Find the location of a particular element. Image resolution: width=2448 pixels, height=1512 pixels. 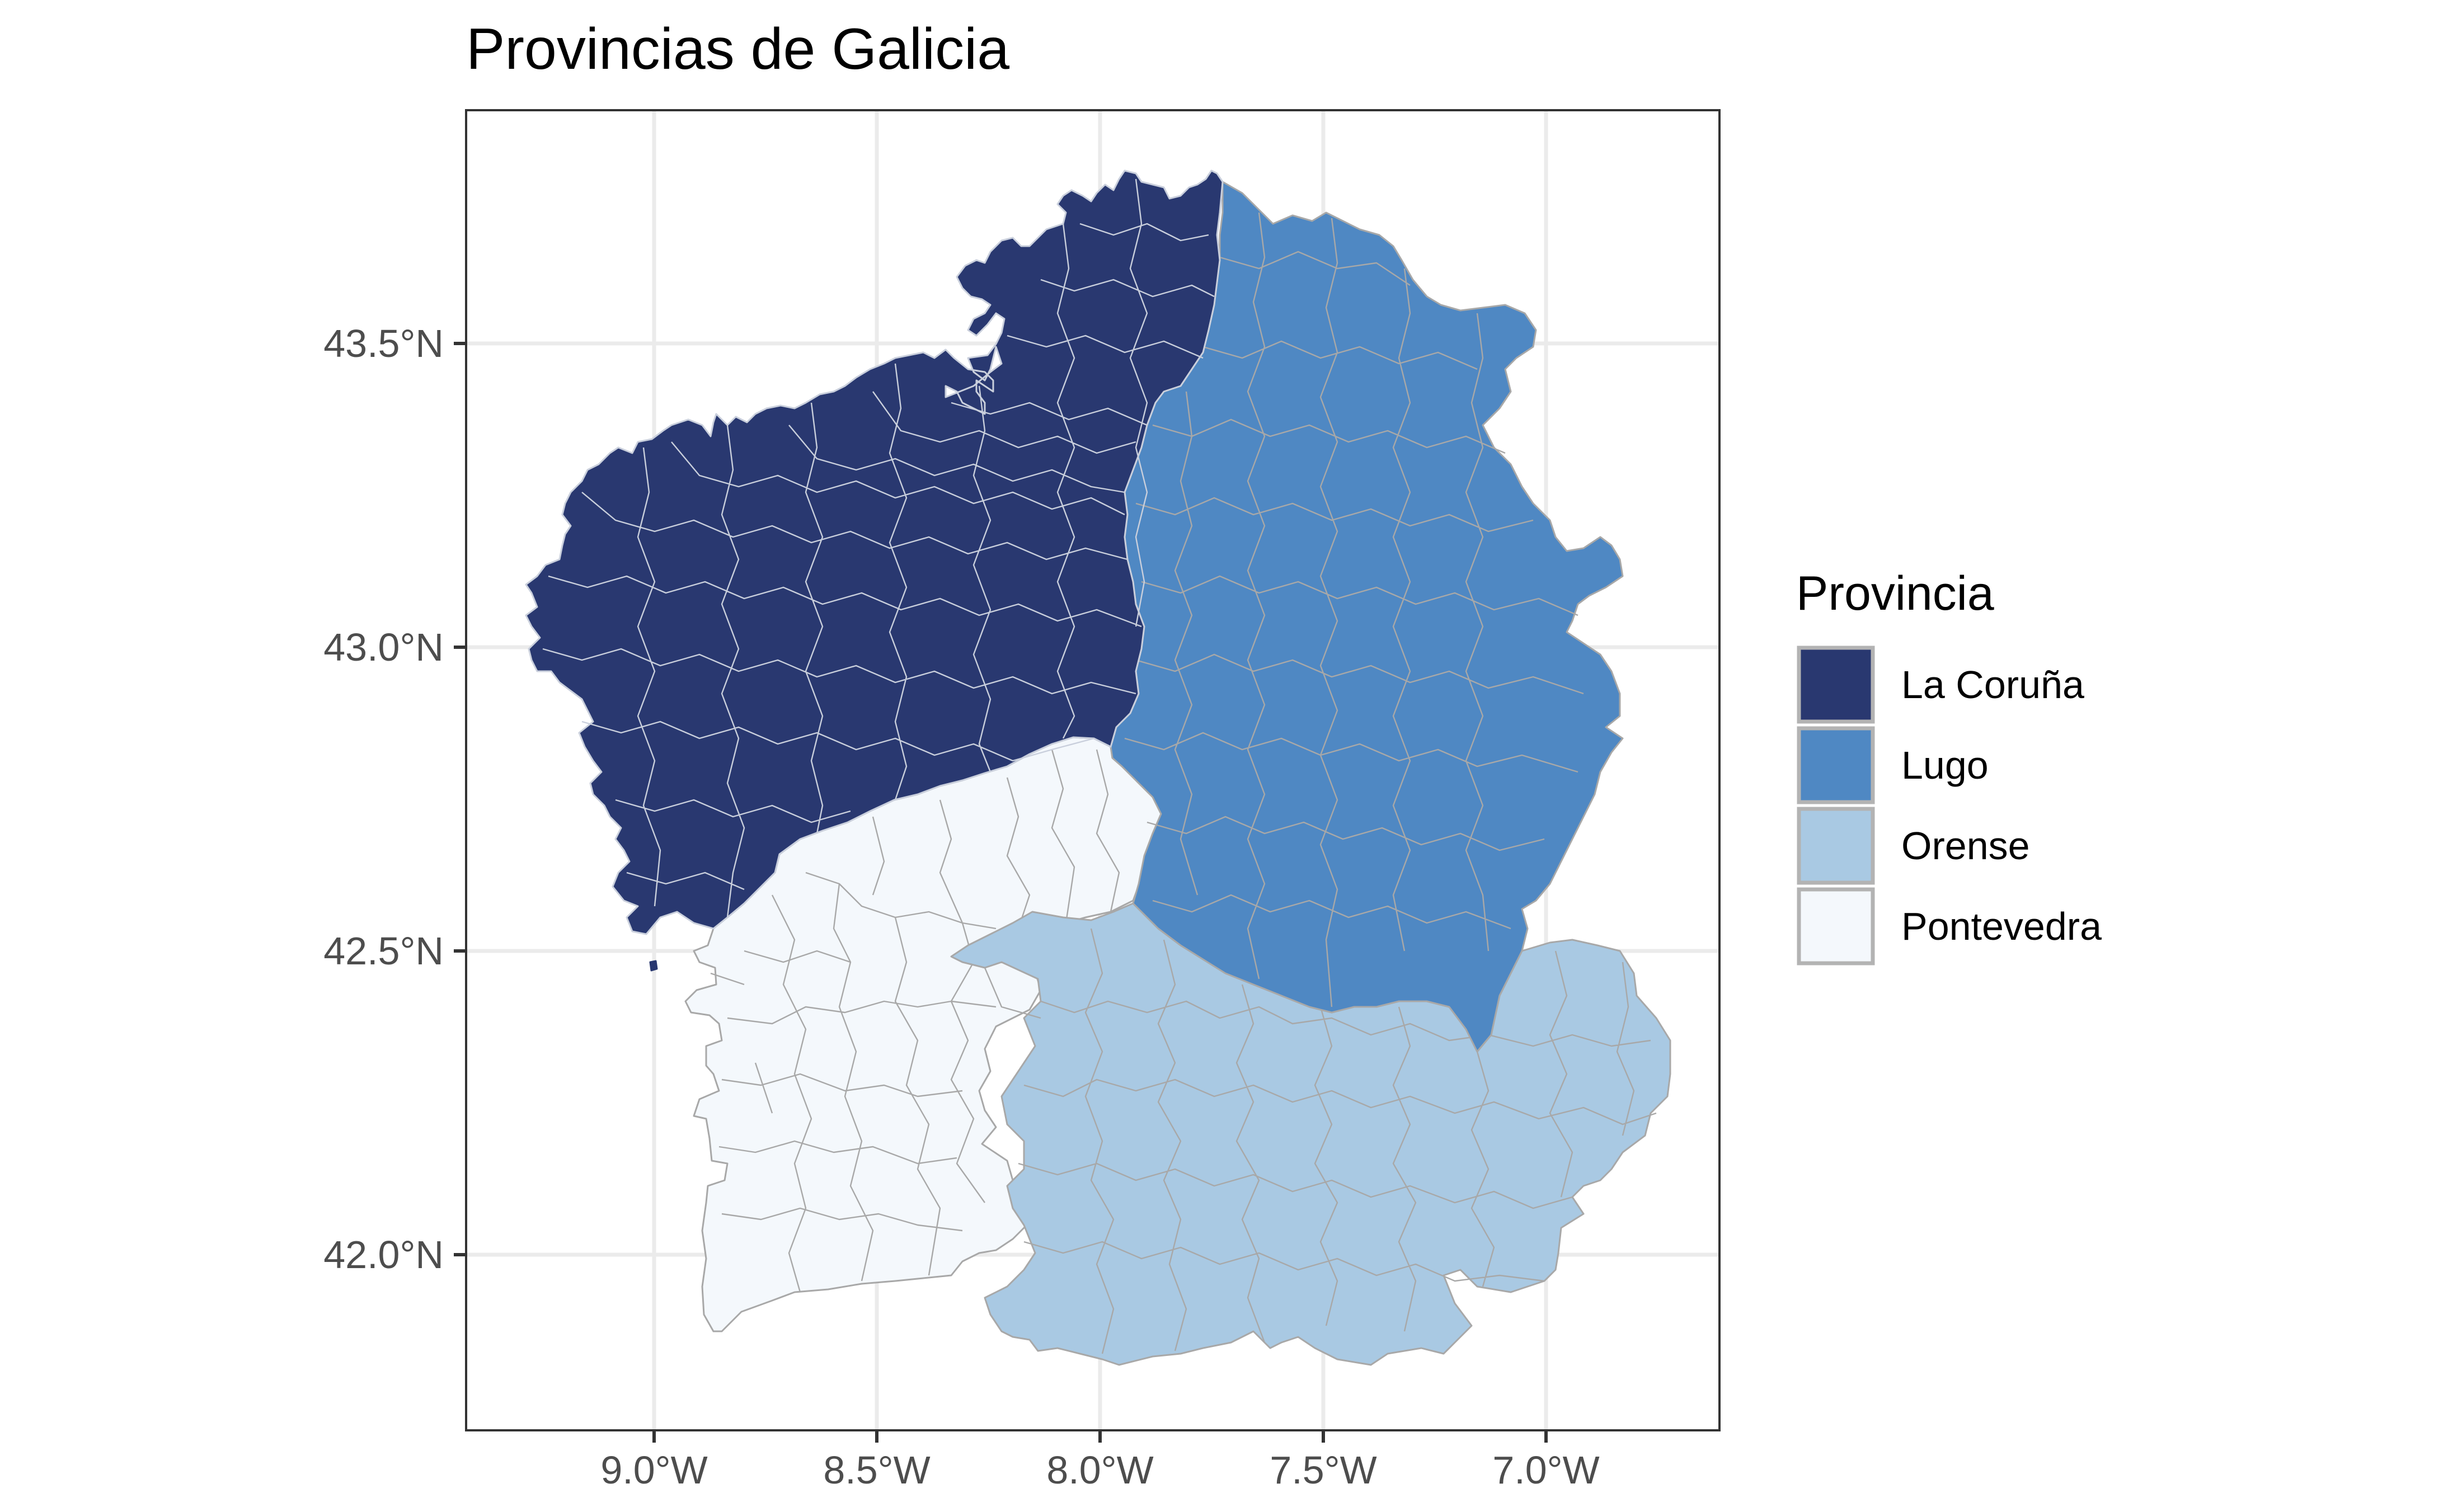

x-tick-label: 8.5°W is located at coordinates (876, 1470).